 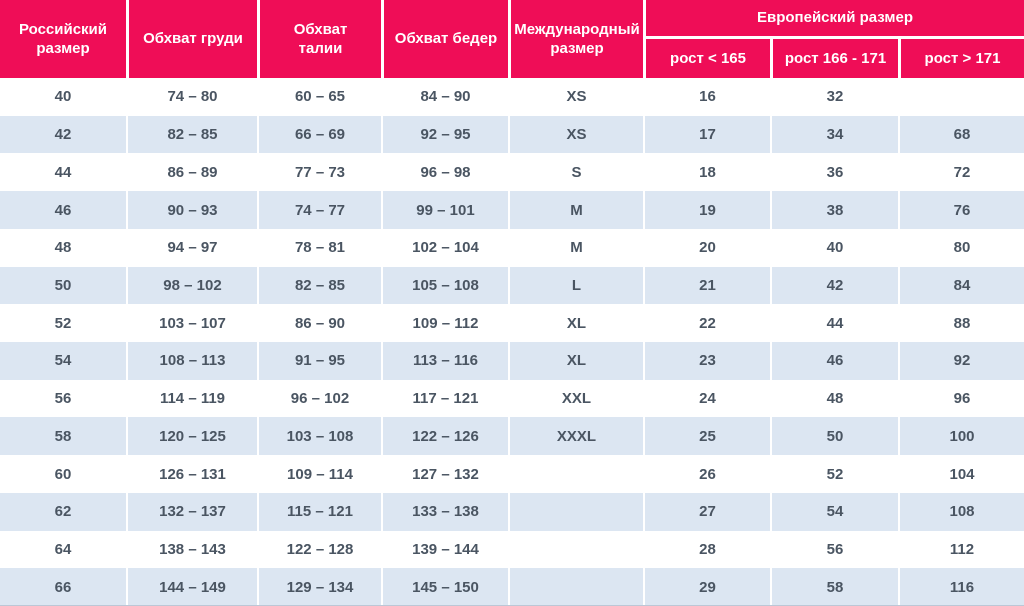 I want to click on table-cell: 28, so click(x=706, y=549).